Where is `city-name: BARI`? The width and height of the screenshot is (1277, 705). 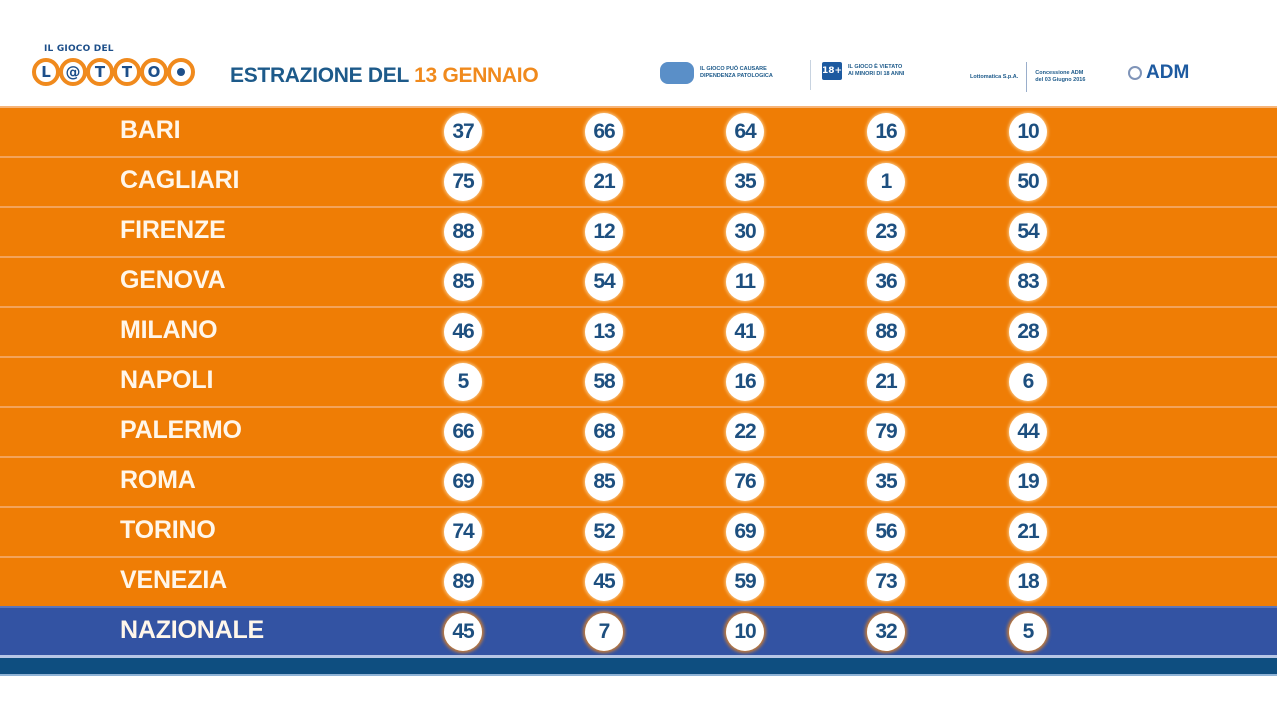
city-name: BARI is located at coordinates (150, 130).